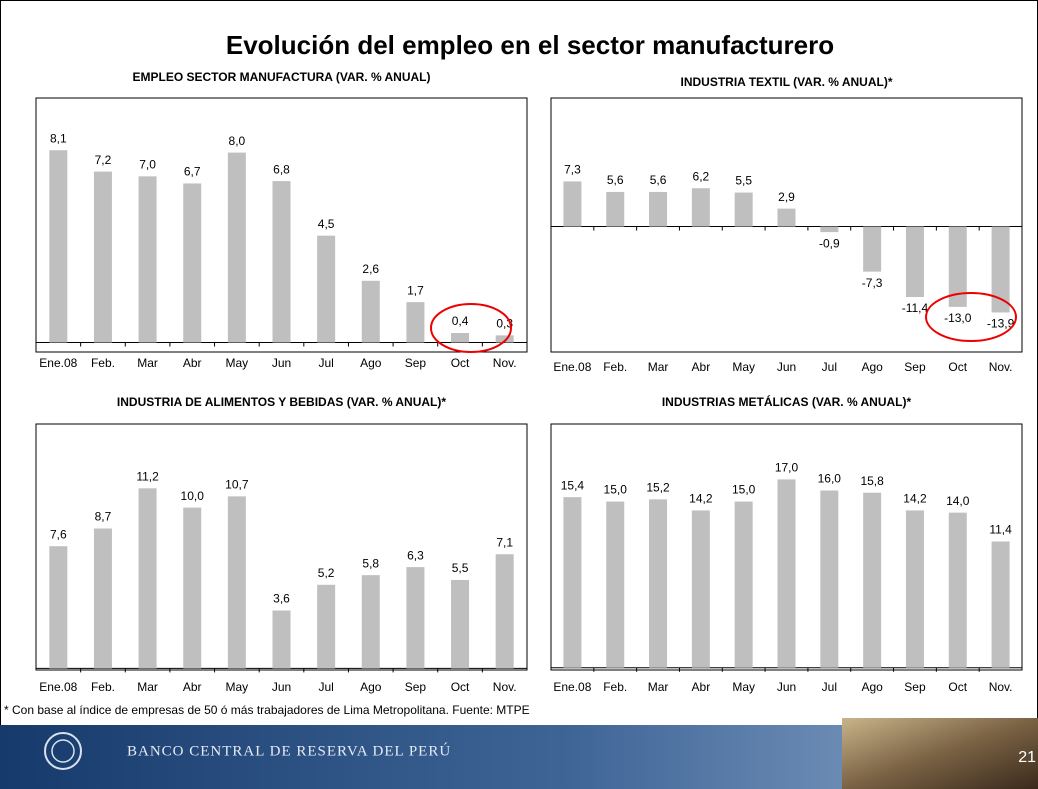  I want to click on value-label: 7,0, so click(147, 165).